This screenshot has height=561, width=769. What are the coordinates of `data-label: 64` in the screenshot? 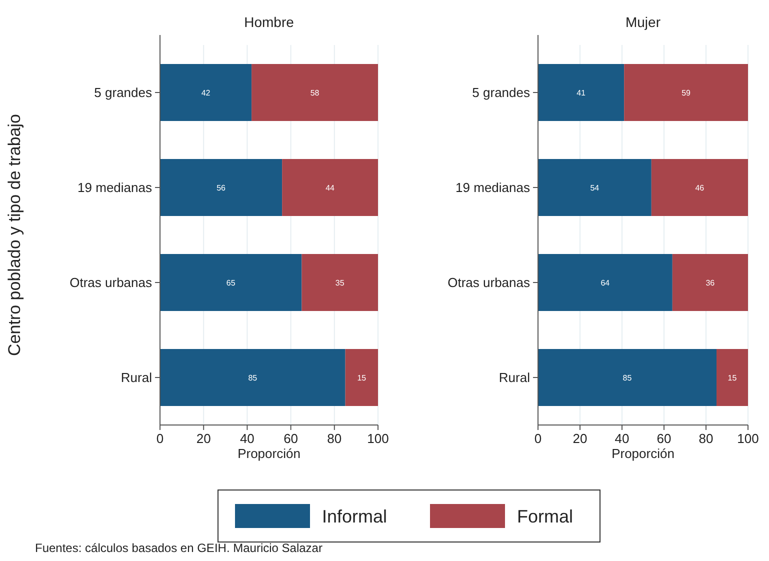 It's located at (605, 283).